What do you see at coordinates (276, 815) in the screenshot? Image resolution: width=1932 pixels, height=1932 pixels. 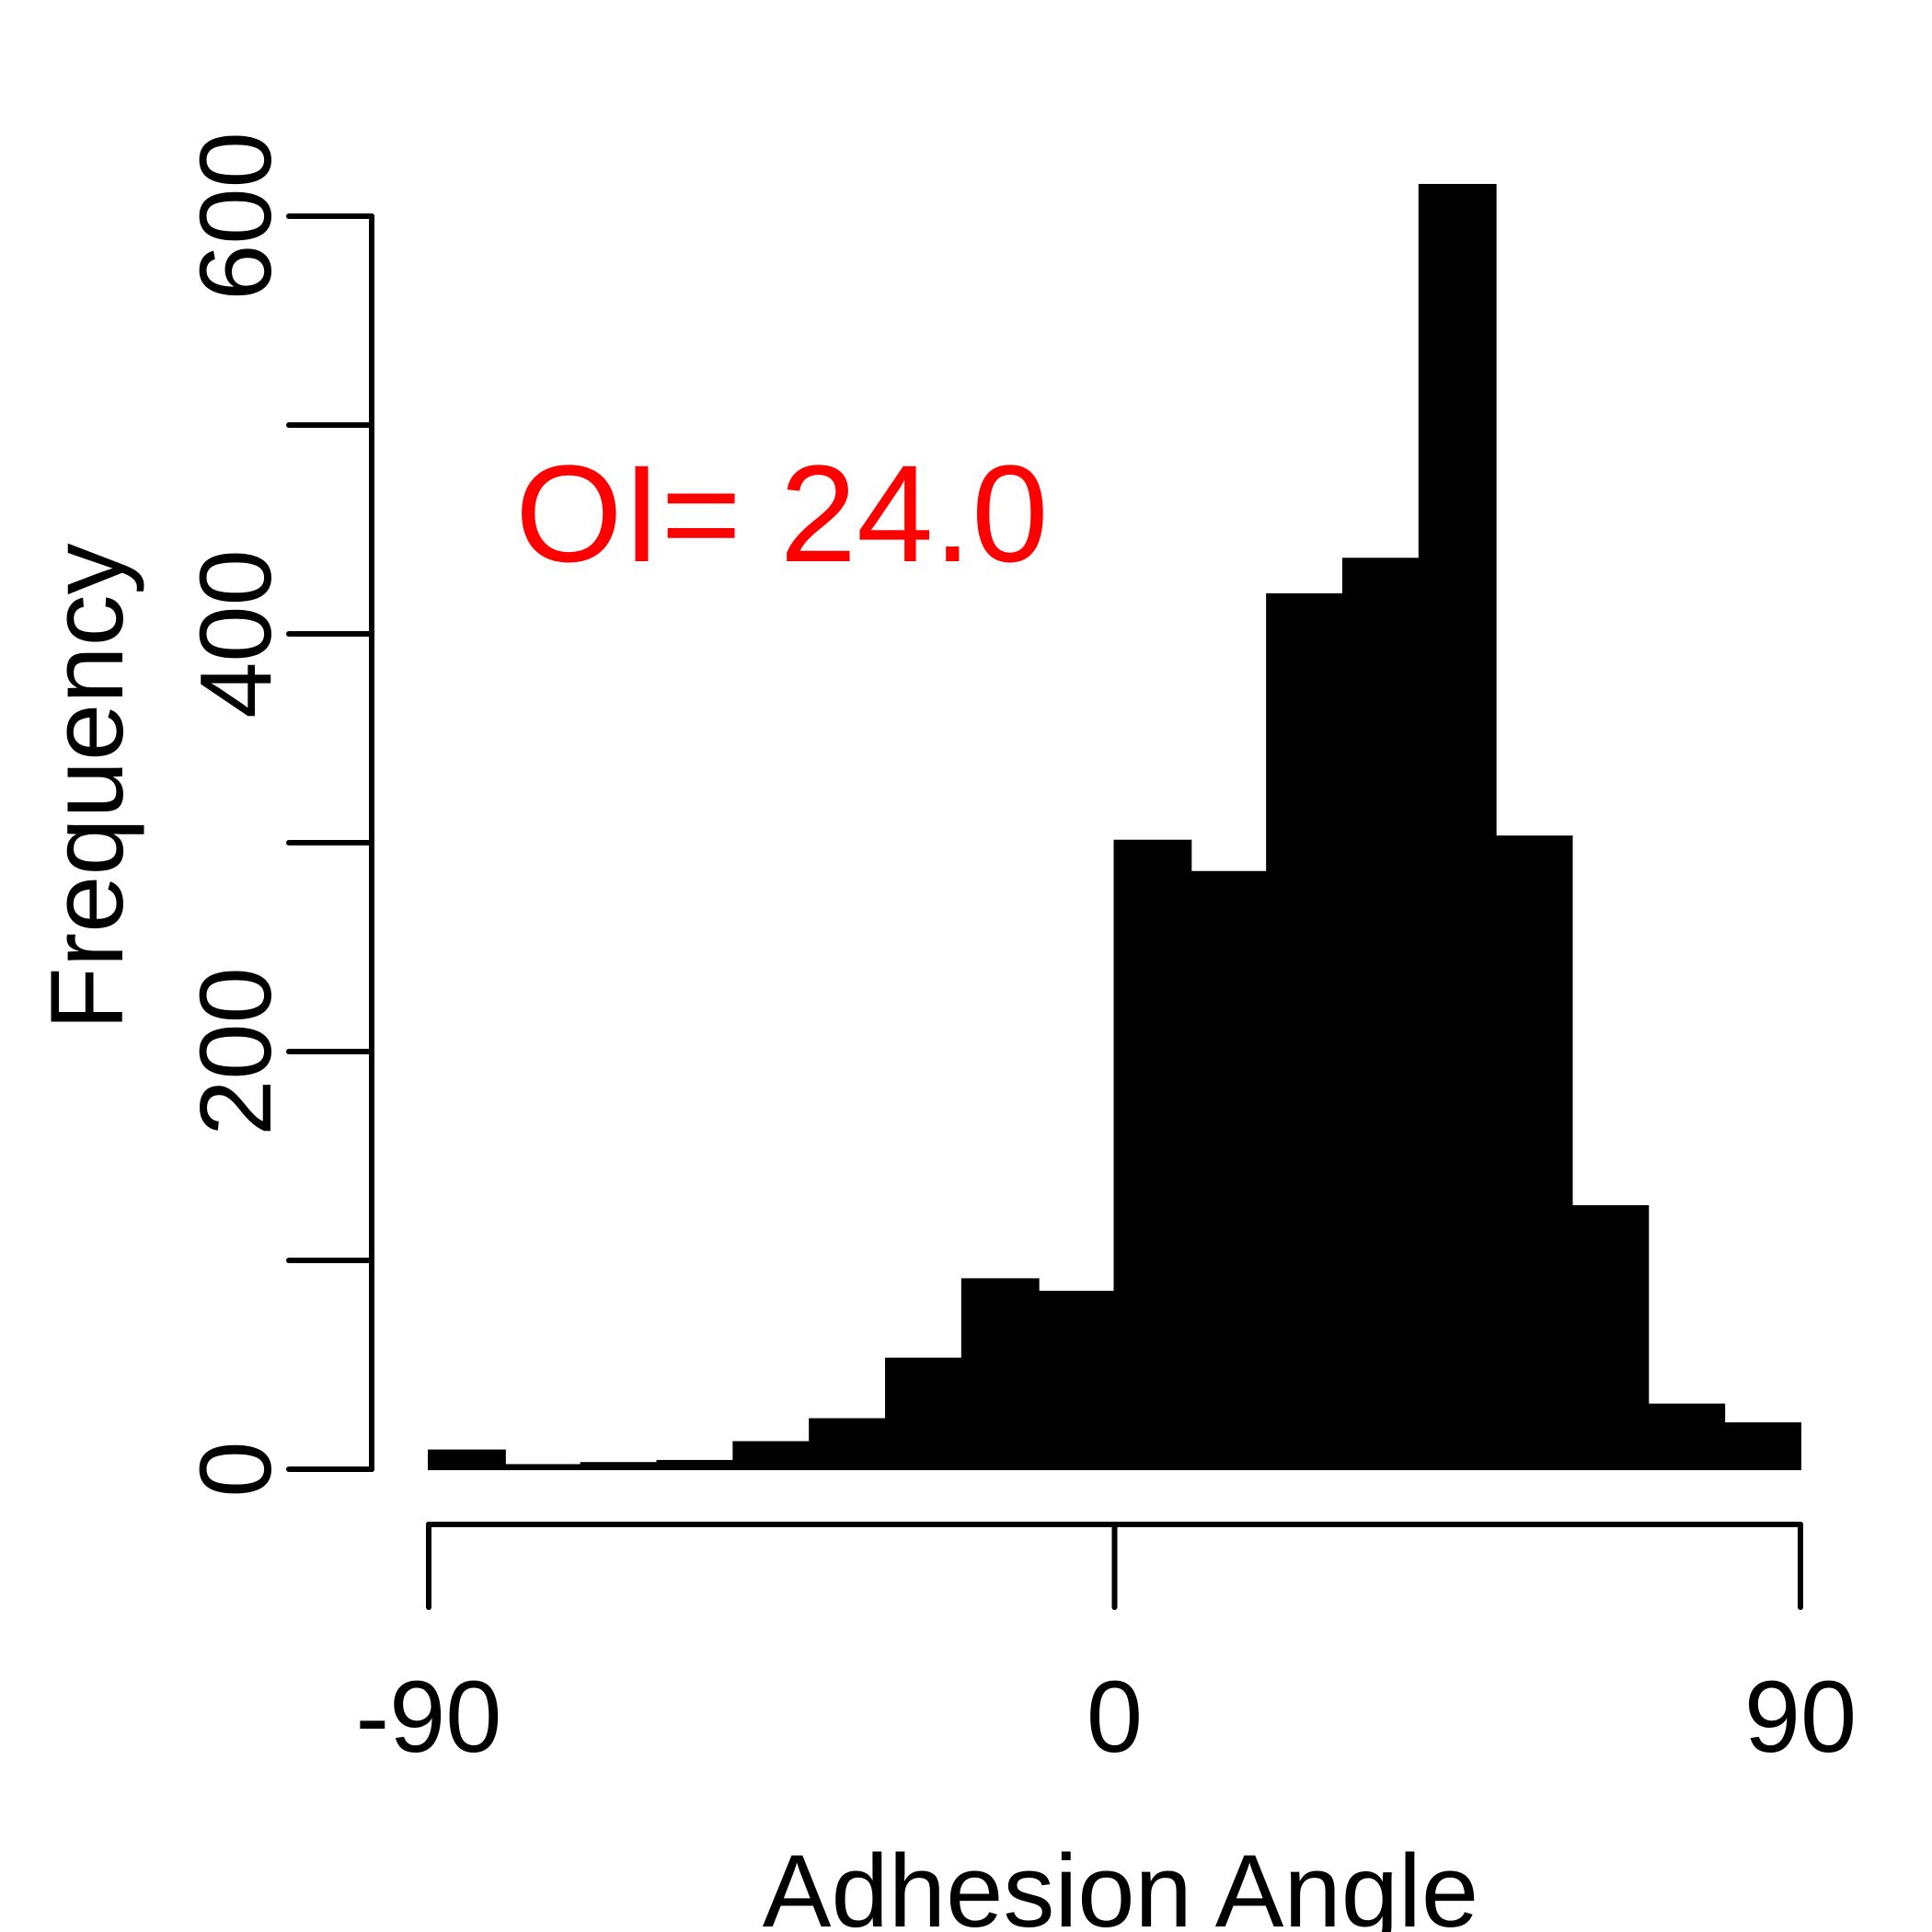 I see `y-axis: 0 200 400 600` at bounding box center [276, 815].